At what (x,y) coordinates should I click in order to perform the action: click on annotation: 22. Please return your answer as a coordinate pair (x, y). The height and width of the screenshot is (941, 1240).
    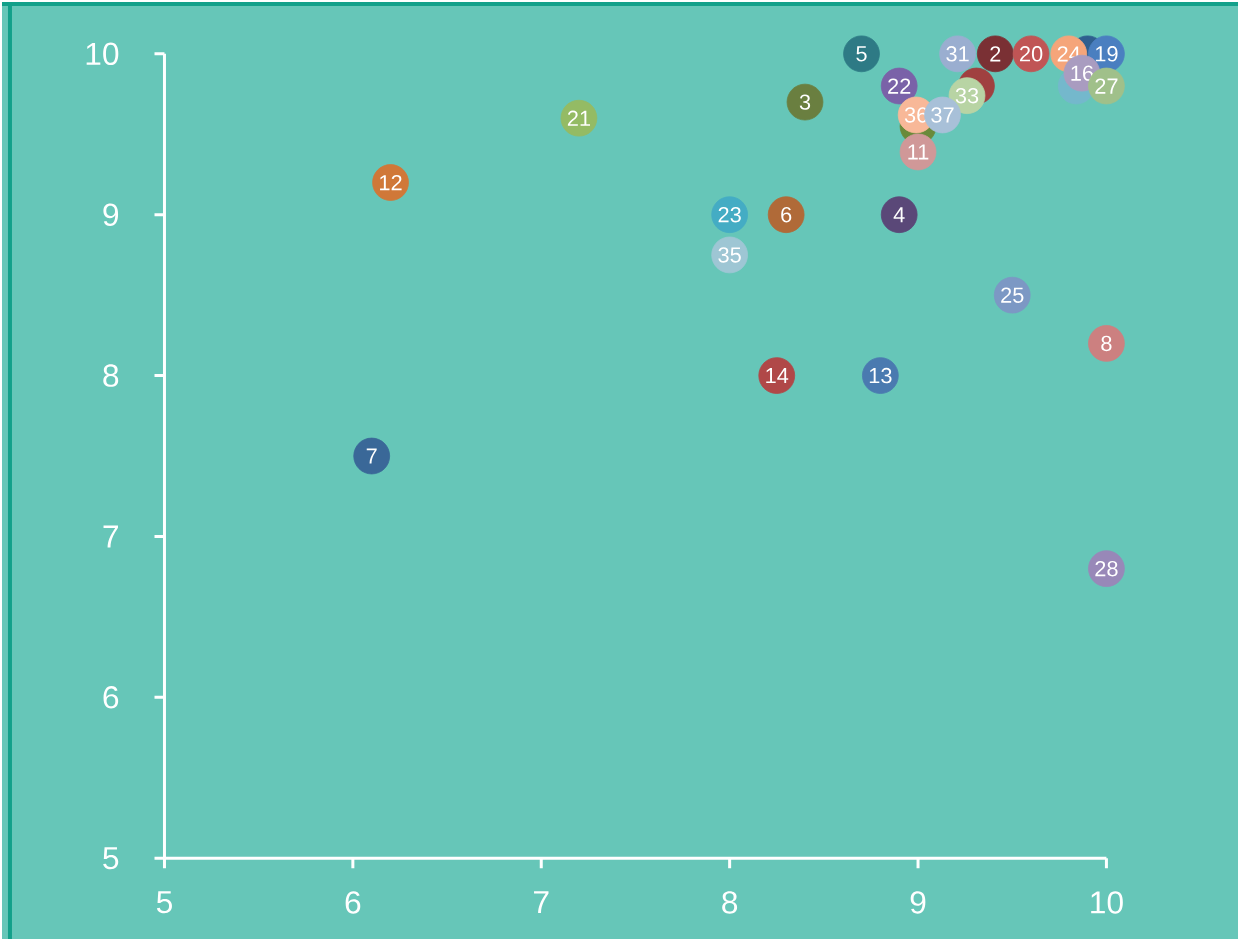
    Looking at the image, I should click on (899, 86).